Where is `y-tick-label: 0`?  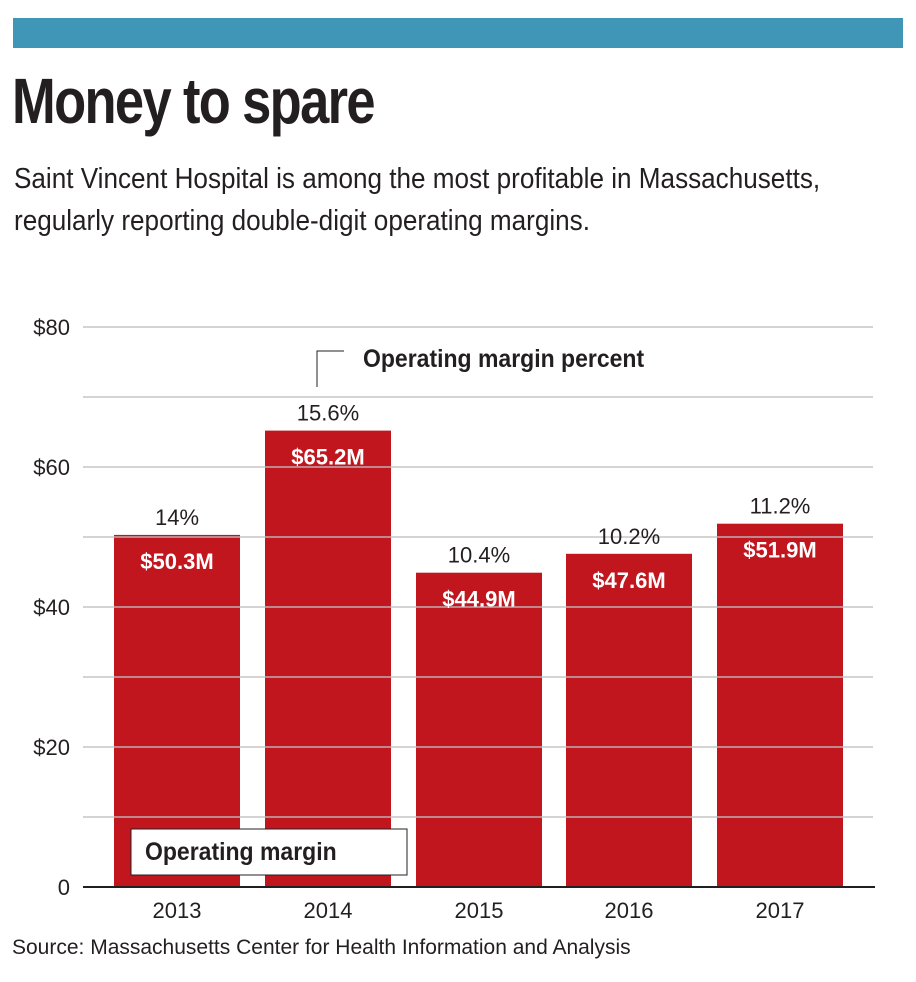
y-tick-label: 0 is located at coordinates (64, 887).